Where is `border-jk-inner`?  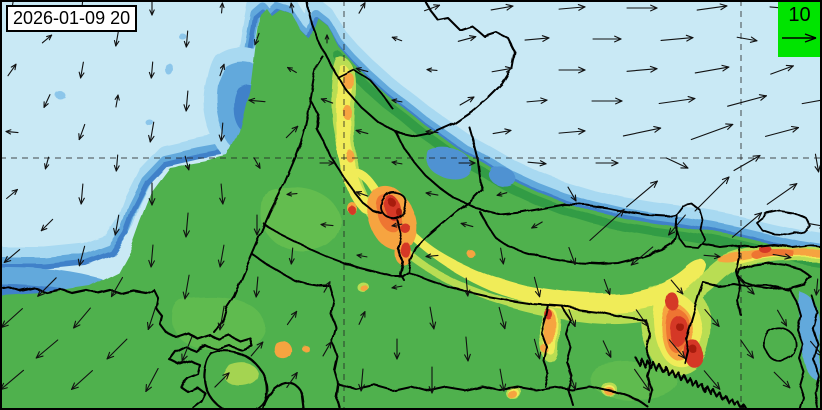
border-jk-inner is located at coordinates (365, 89).